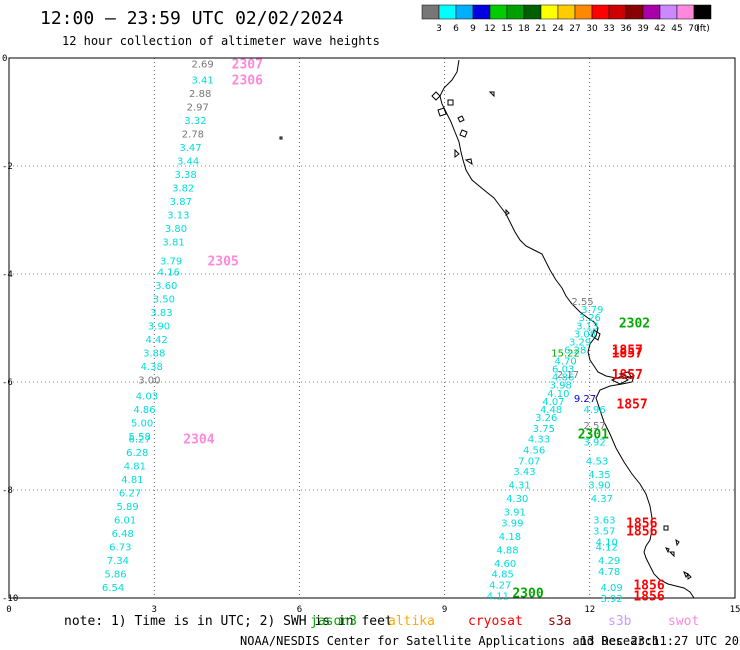  I want to click on x-tick-label: 12, so click(589, 610).